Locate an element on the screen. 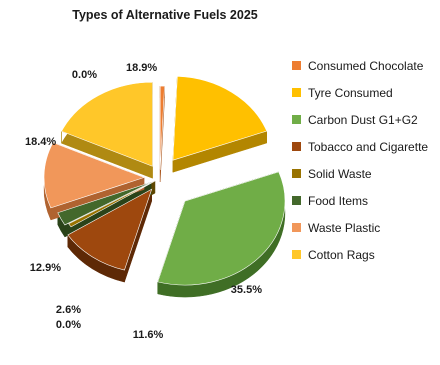  legend-item-tobacco-and-cigarette: Tobacco and Cigarette is located at coordinates (360, 146).